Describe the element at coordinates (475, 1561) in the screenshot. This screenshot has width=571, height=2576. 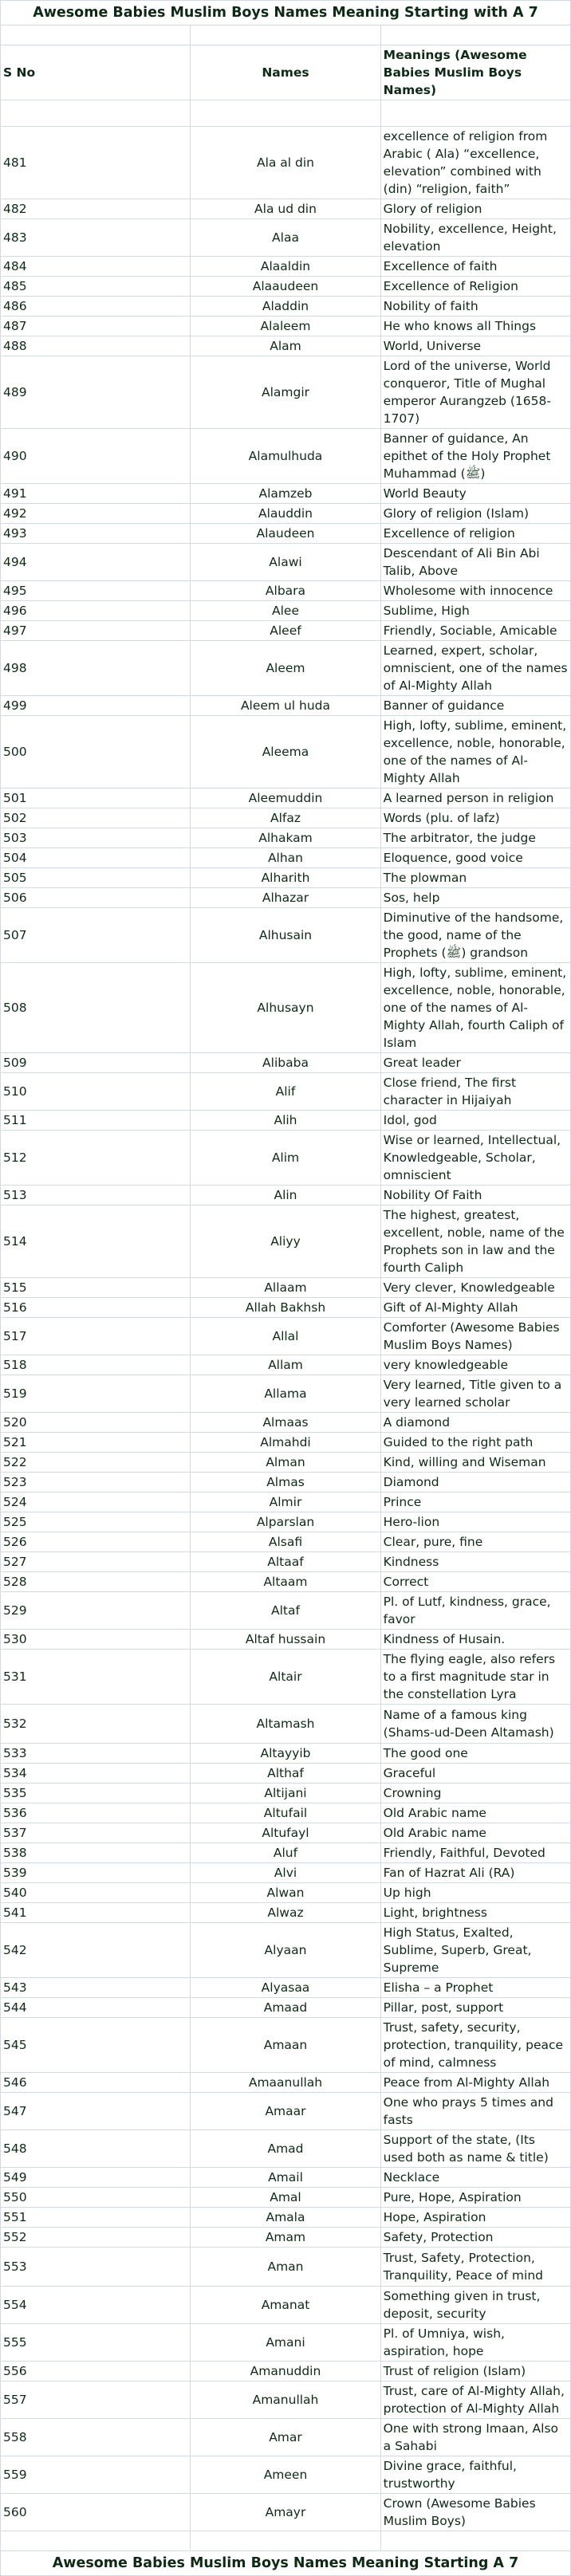
I see `meaning-cell: Kindness` at that location.